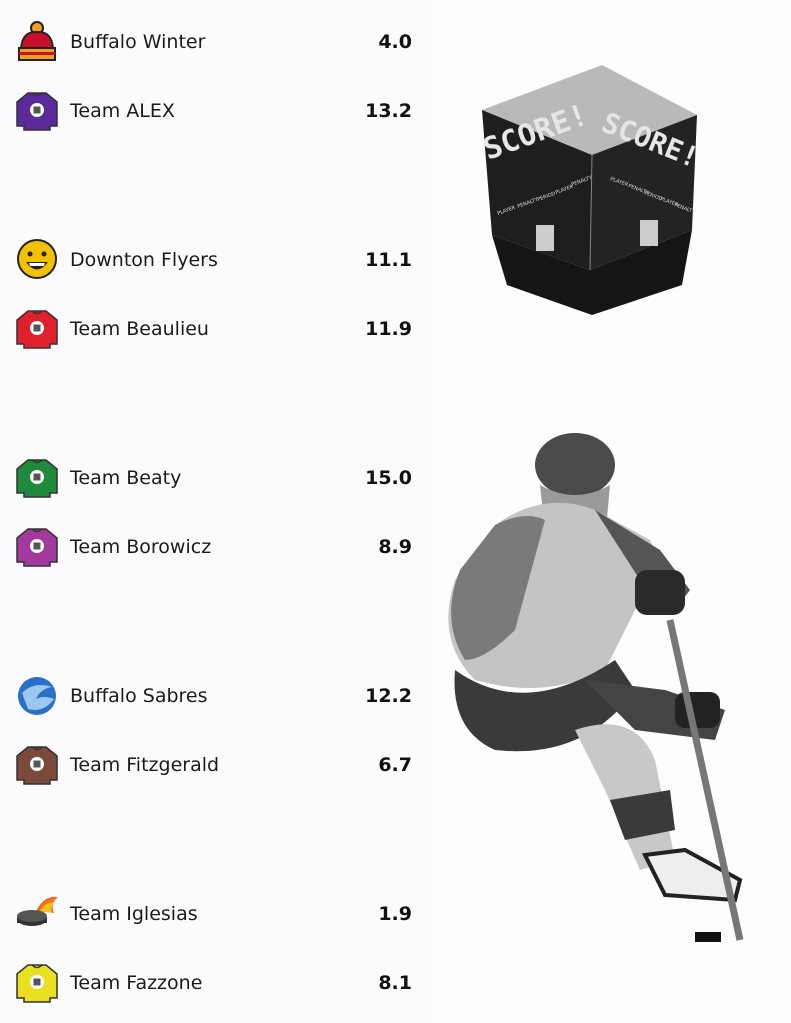 This screenshot has width=791, height=1023. Describe the element at coordinates (213, 42) in the screenshot. I see `team-row: Buffalo Winter 4.0` at that location.